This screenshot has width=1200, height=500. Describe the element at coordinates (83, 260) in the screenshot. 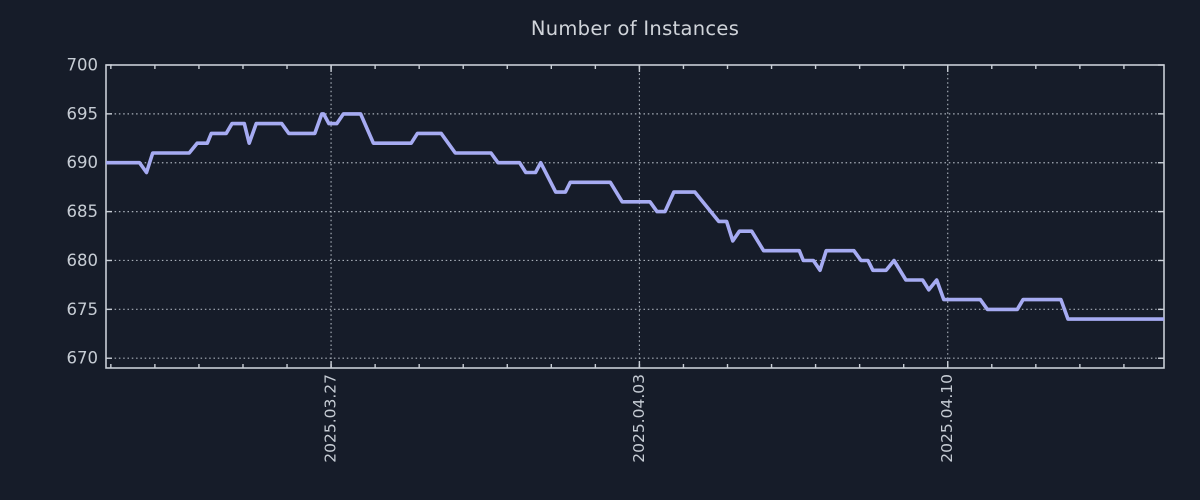

I see `y-tick-label-680: 680` at that location.